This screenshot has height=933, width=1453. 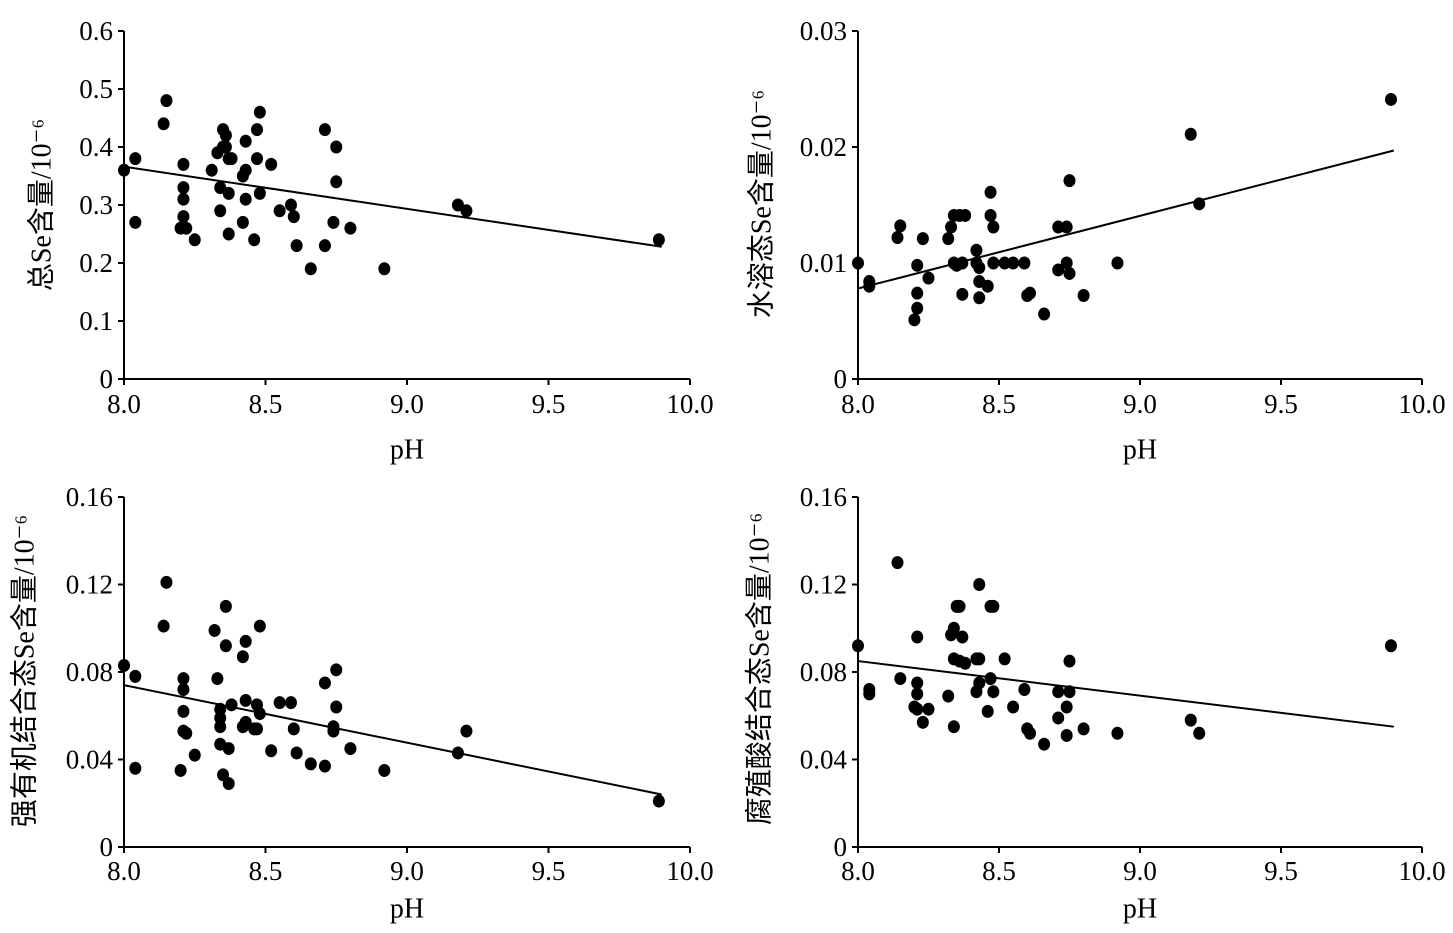 What do you see at coordinates (96, 31) in the screenshot?
I see `y-tick-label: 0.6` at bounding box center [96, 31].